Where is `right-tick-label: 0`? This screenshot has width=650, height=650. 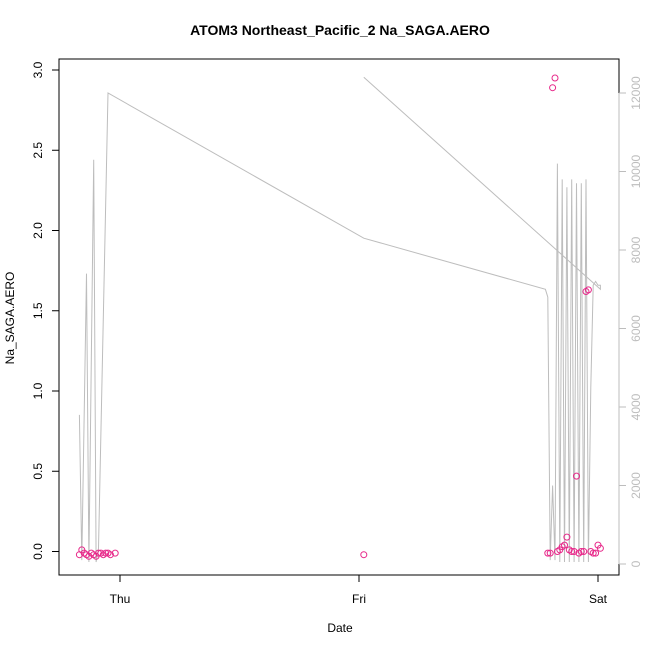
right-tick-label: 0 is located at coordinates (636, 563).